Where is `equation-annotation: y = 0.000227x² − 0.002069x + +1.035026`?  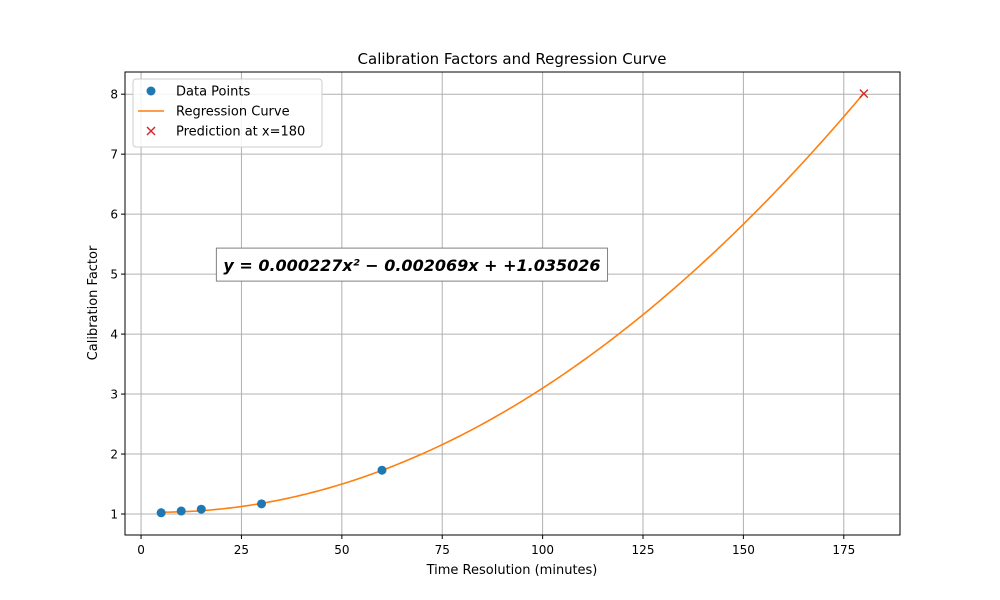 equation-annotation: y = 0.000227x² − 0.002069x + +1.035026 is located at coordinates (412, 264).